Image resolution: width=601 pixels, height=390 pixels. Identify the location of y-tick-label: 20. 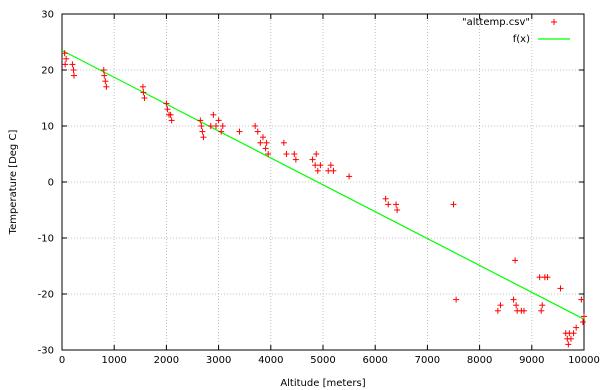
(47, 71).